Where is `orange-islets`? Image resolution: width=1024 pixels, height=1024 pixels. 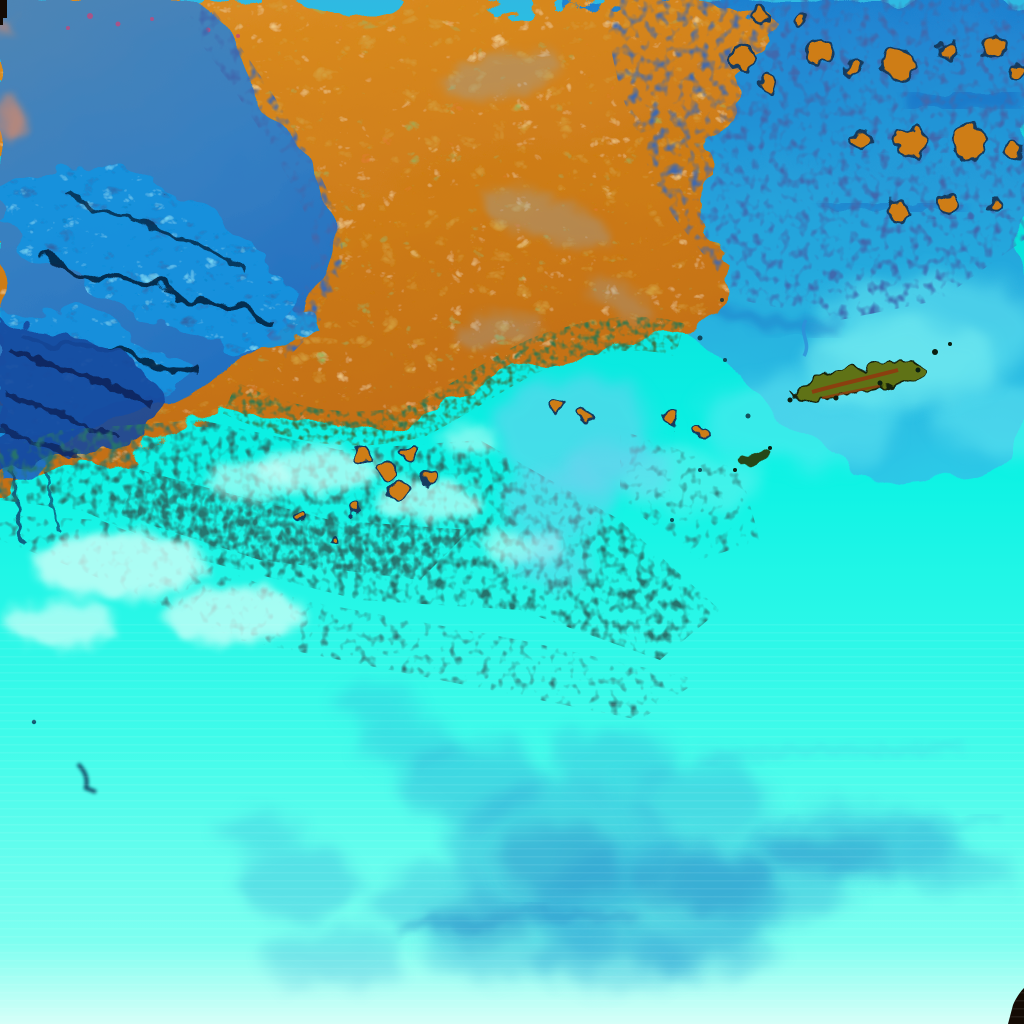
orange-islets is located at coordinates (500, 473).